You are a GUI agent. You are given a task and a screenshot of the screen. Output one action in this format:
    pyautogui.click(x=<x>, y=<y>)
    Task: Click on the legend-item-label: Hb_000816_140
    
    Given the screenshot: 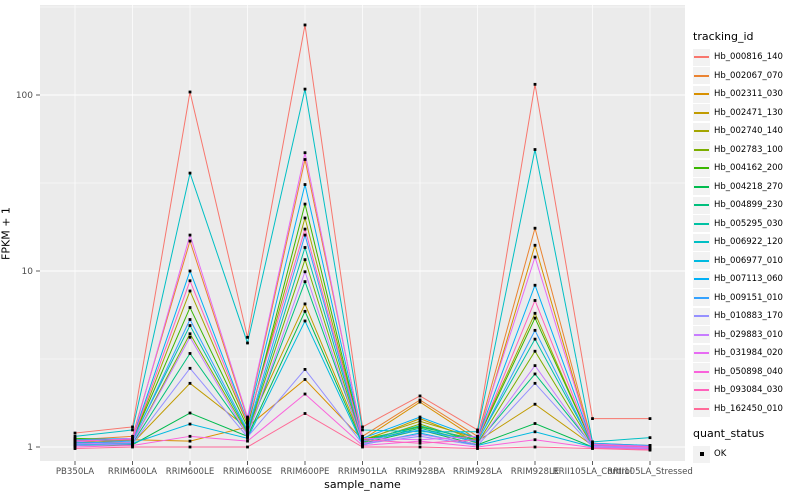 What is the action you would take?
    pyautogui.click(x=748, y=57)
    